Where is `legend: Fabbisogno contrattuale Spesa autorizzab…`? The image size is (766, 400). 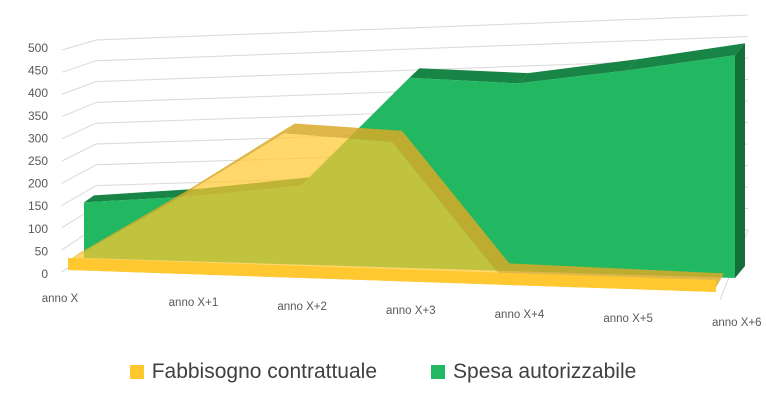 legend: Fabbisogno contrattuale Spesa autorizzab… is located at coordinates (383, 372).